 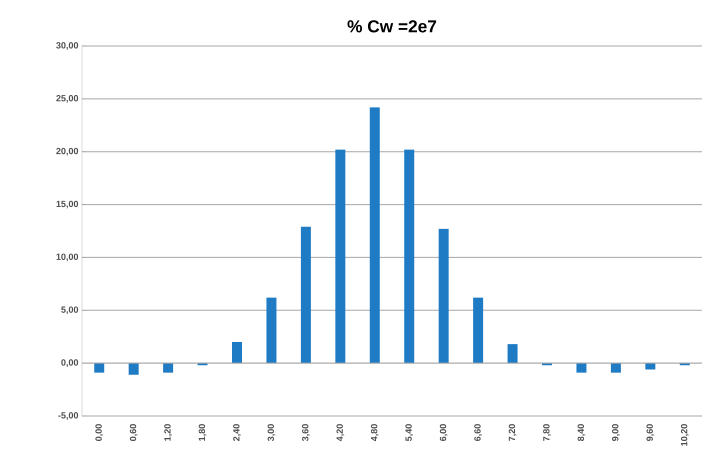 I want to click on y-tick-label: 25,00, so click(x=67, y=99).